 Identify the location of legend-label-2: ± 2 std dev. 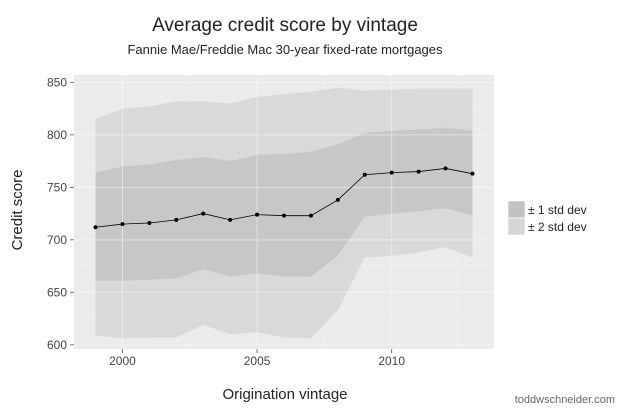
(557, 227).